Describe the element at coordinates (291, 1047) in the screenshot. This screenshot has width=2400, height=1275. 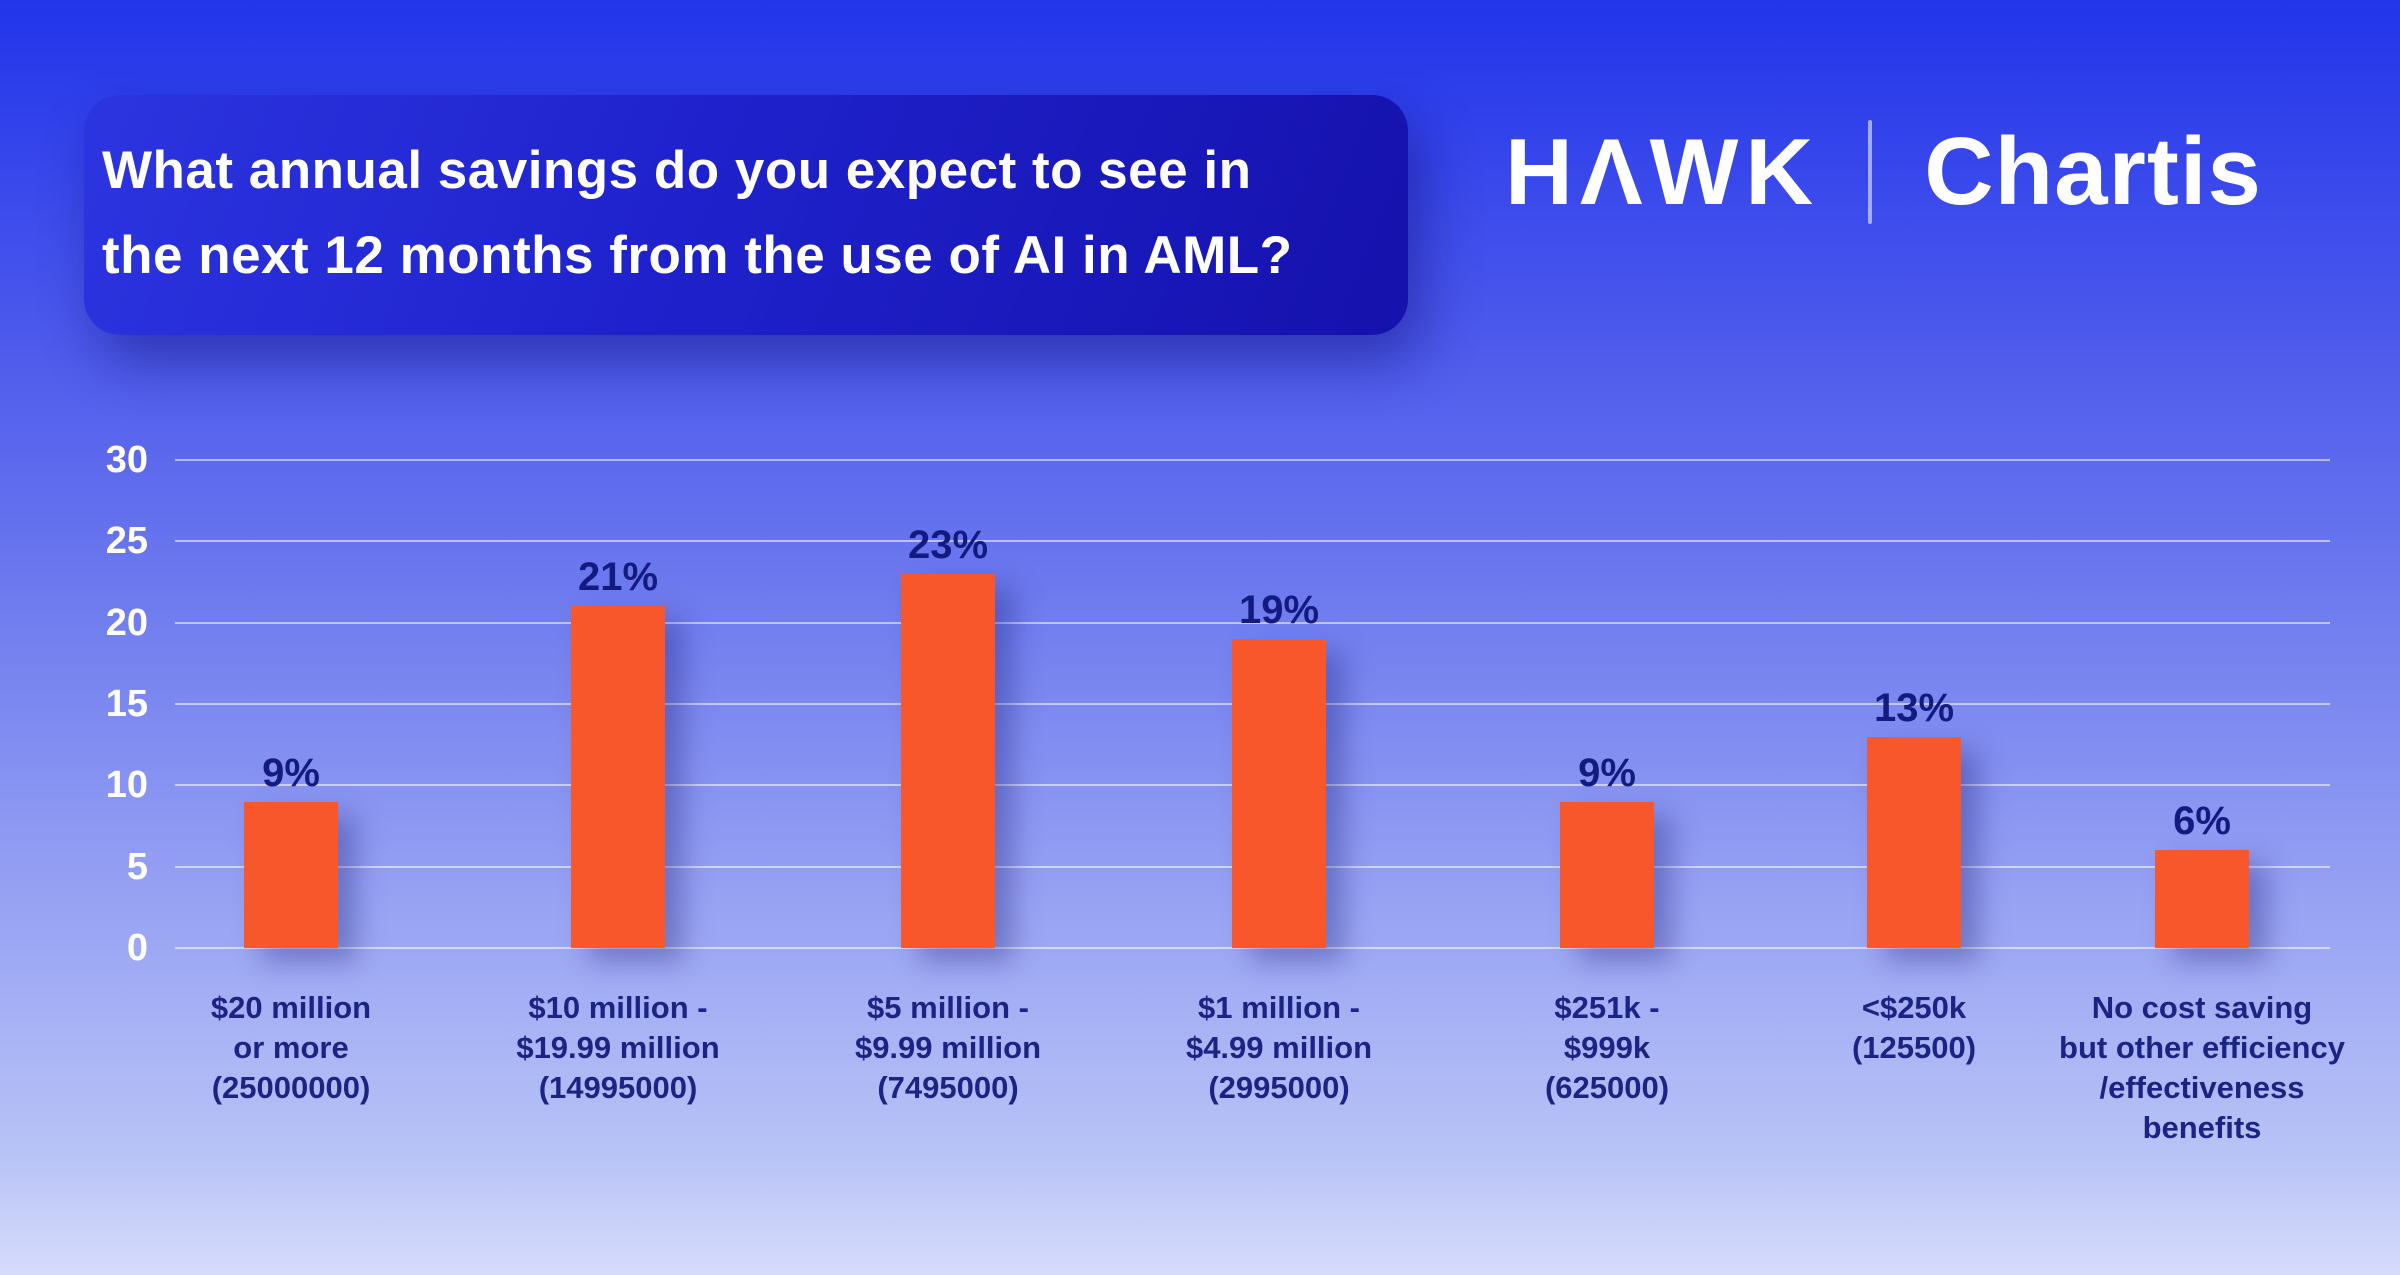
I see `x-axis-label-1: $20 million or more (25000000)` at that location.